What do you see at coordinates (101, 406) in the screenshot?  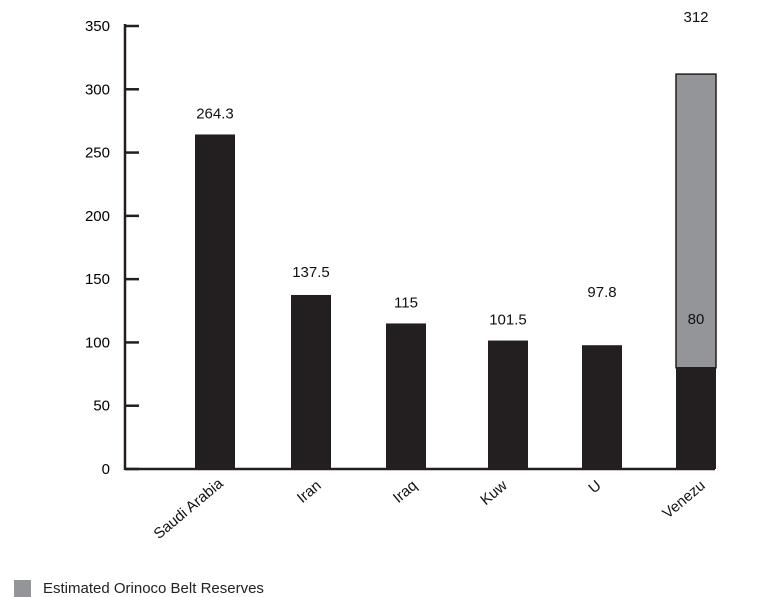 I see `y-tick-label: 50` at bounding box center [101, 406].